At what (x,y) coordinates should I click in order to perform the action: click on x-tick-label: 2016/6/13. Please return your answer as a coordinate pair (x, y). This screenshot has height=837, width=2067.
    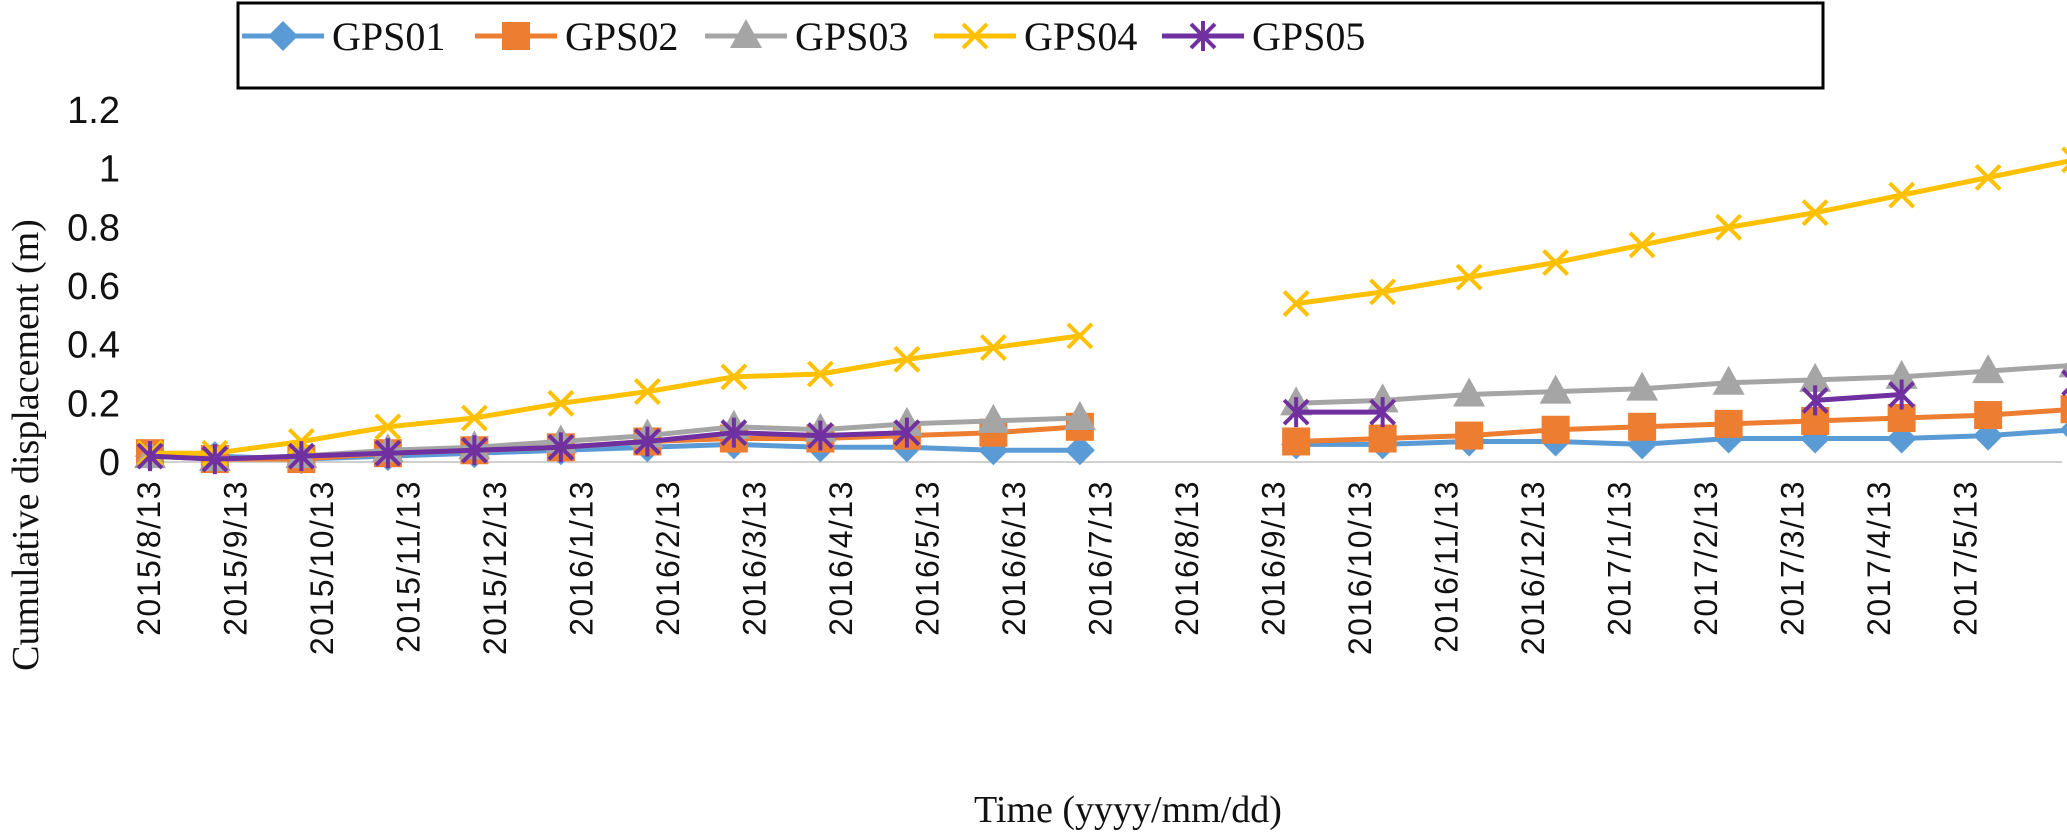
    Looking at the image, I should click on (1014, 558).